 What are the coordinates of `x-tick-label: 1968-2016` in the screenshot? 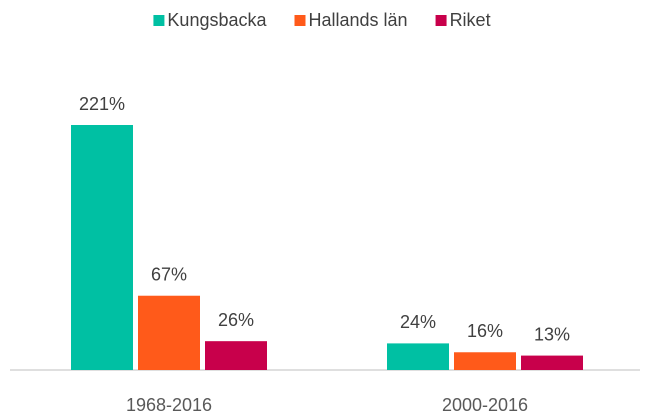 It's located at (169, 405).